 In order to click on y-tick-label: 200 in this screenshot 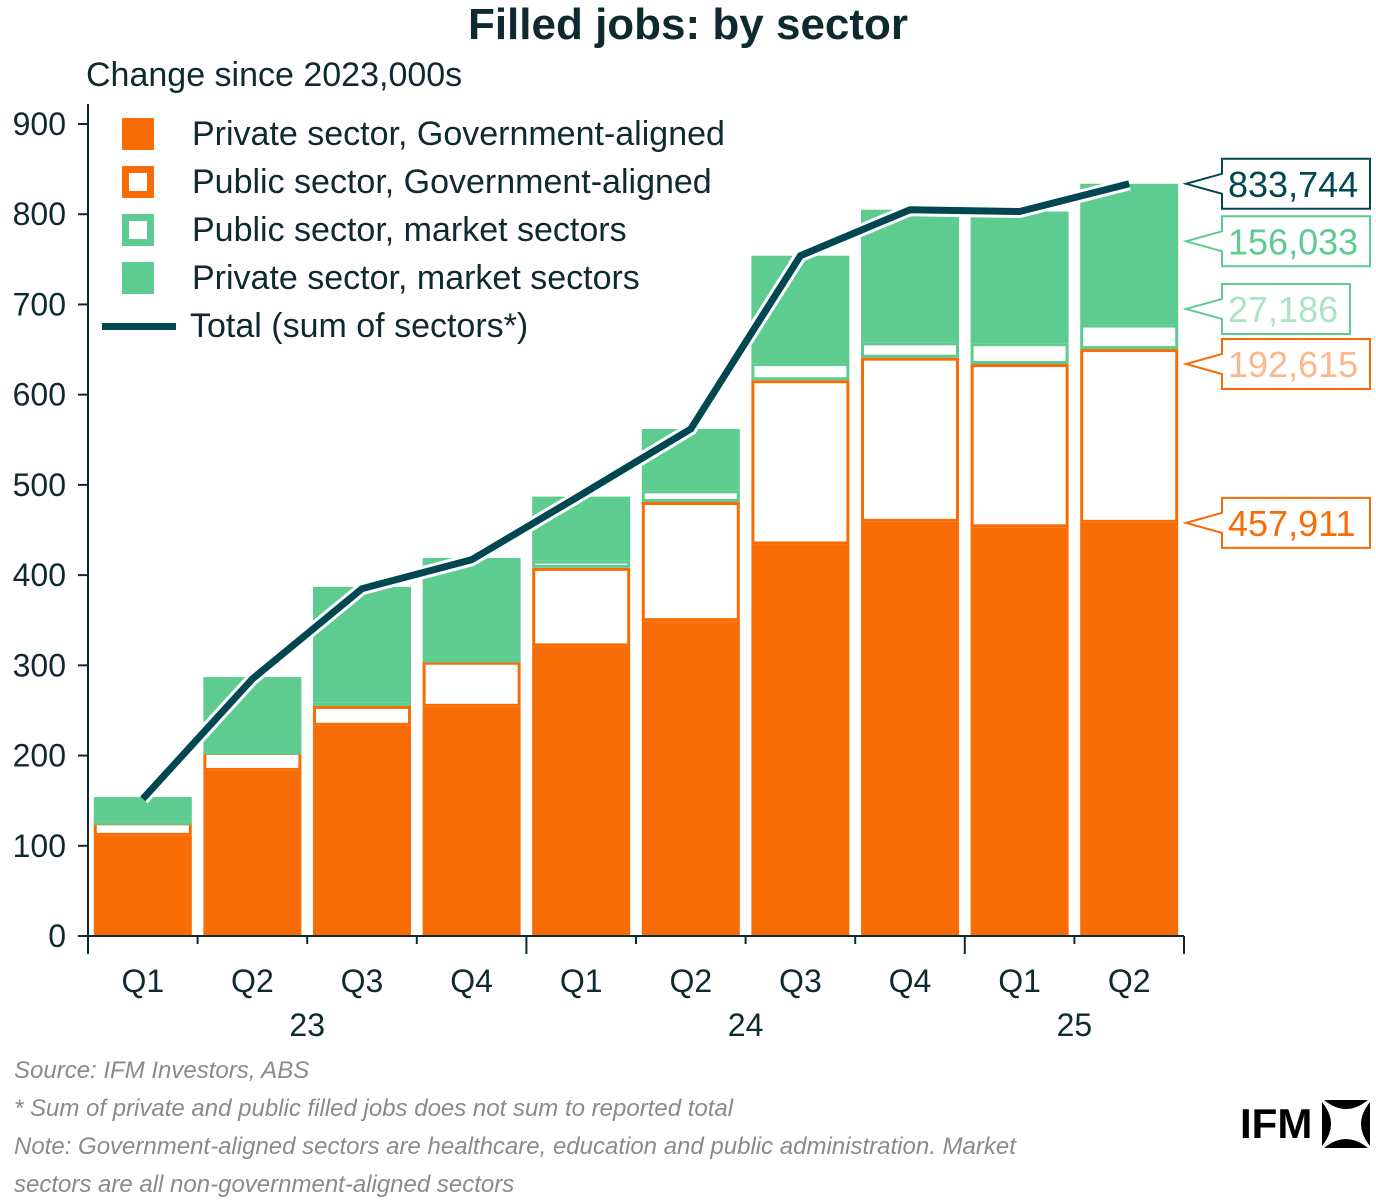, I will do `click(39, 756)`.